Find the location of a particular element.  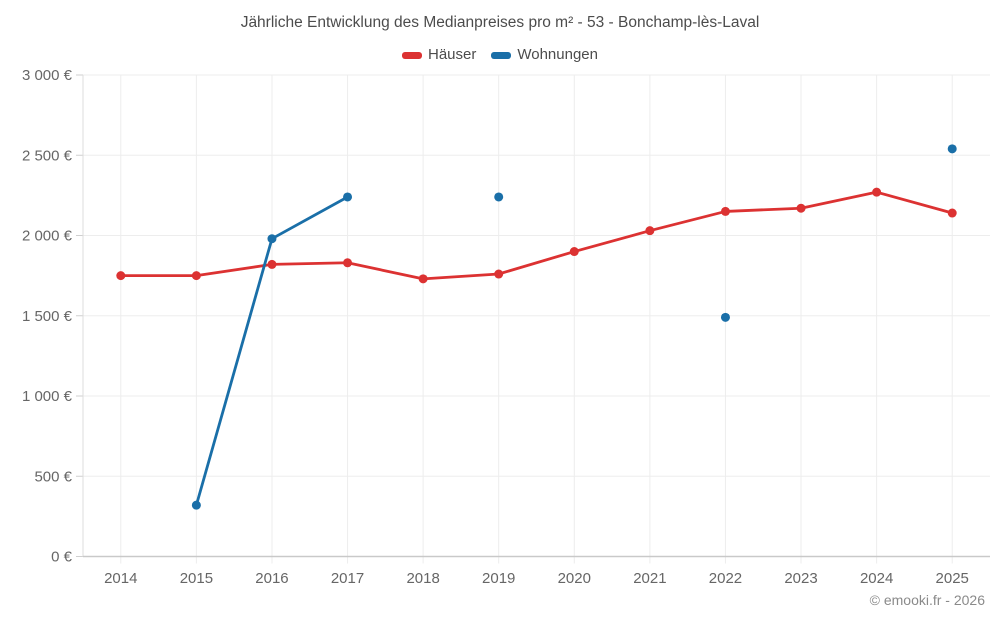

x-axis-tick-label: 2016 is located at coordinates (271, 578).